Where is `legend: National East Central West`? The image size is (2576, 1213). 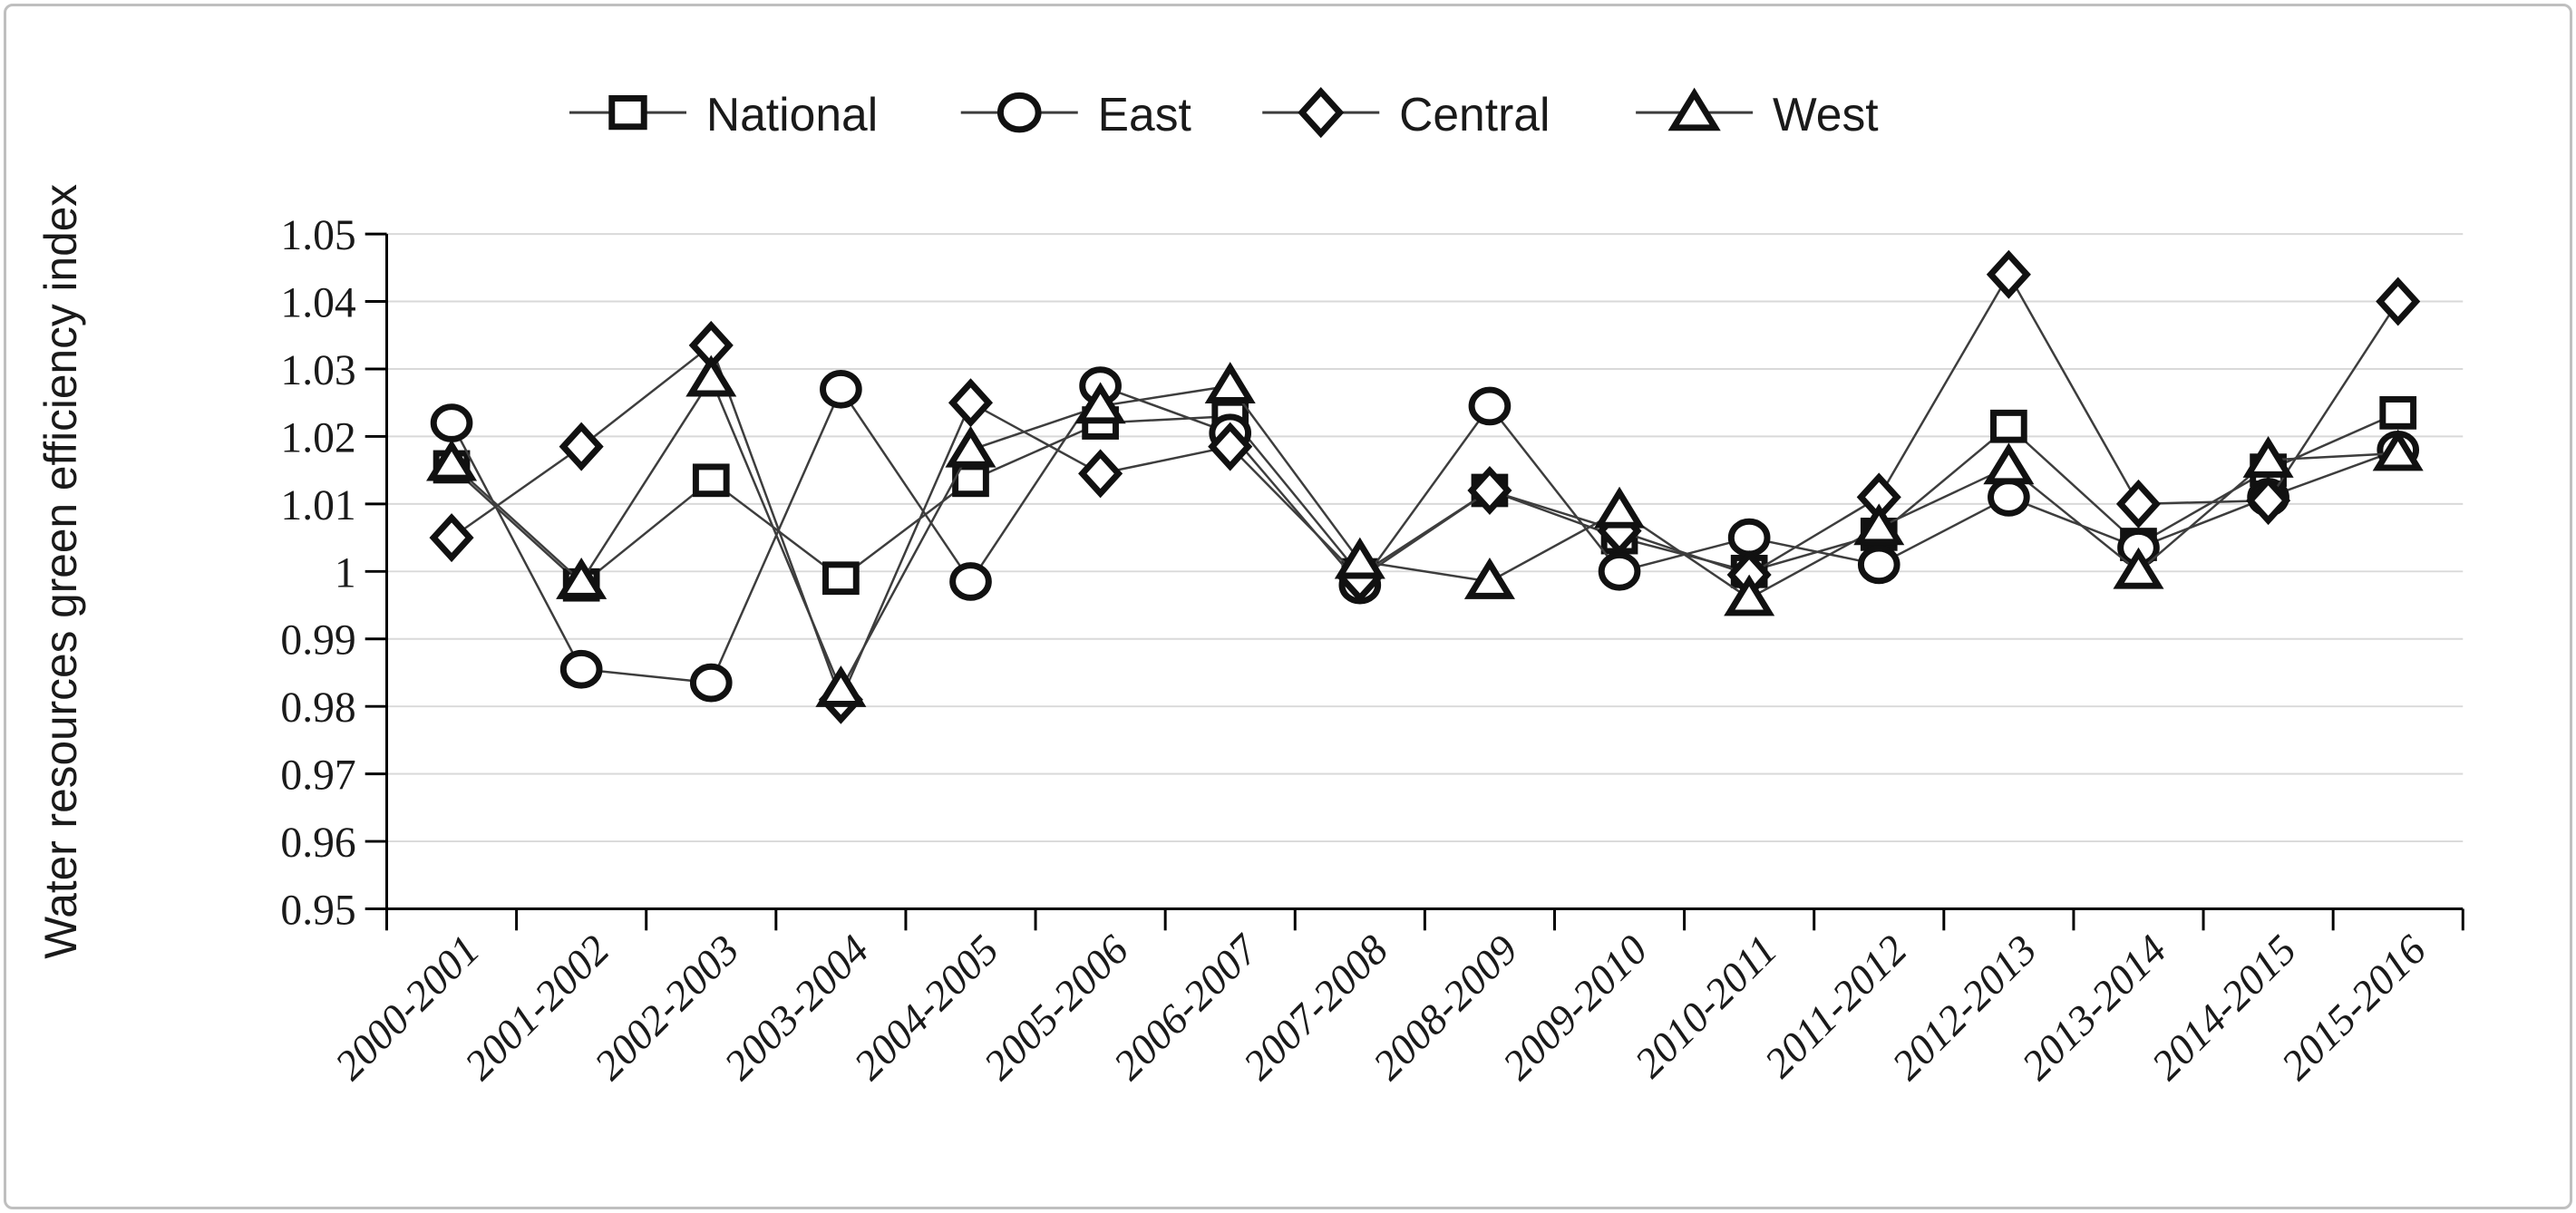
legend: National East Central West is located at coordinates (1224, 114).